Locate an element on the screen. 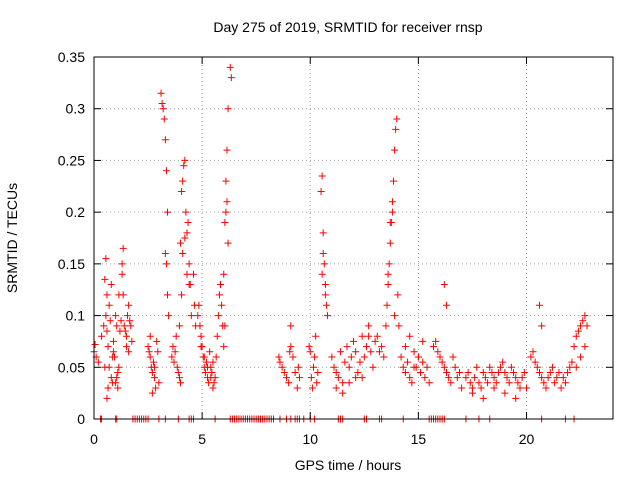  y-tick-label: 0.3 is located at coordinates (76, 109).